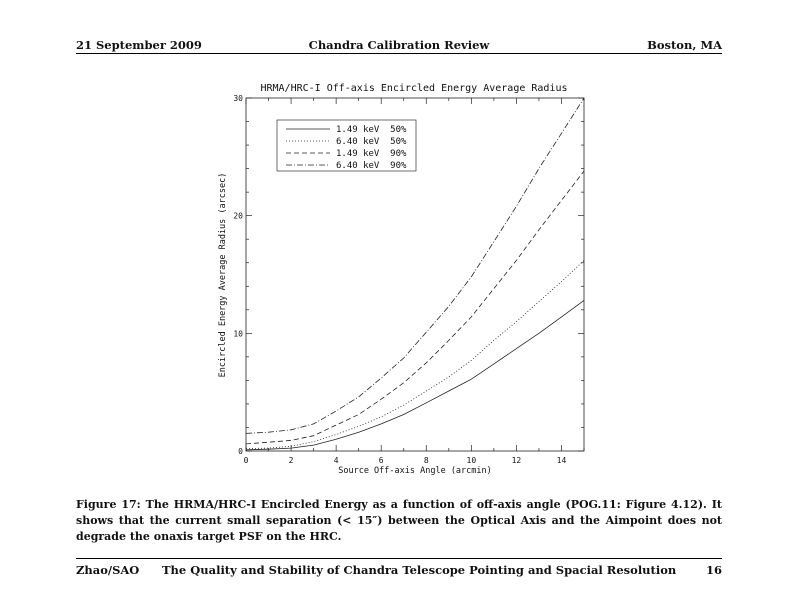  What do you see at coordinates (684, 45) in the screenshot?
I see `header-location: Boston, MA` at bounding box center [684, 45].